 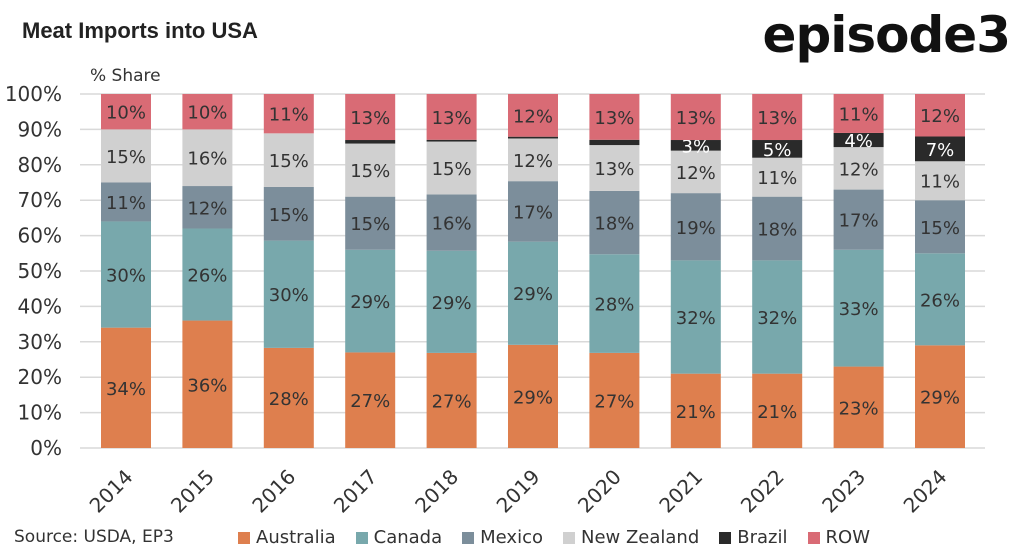 I want to click on x-tick-label: 2022, so click(x=762, y=491).